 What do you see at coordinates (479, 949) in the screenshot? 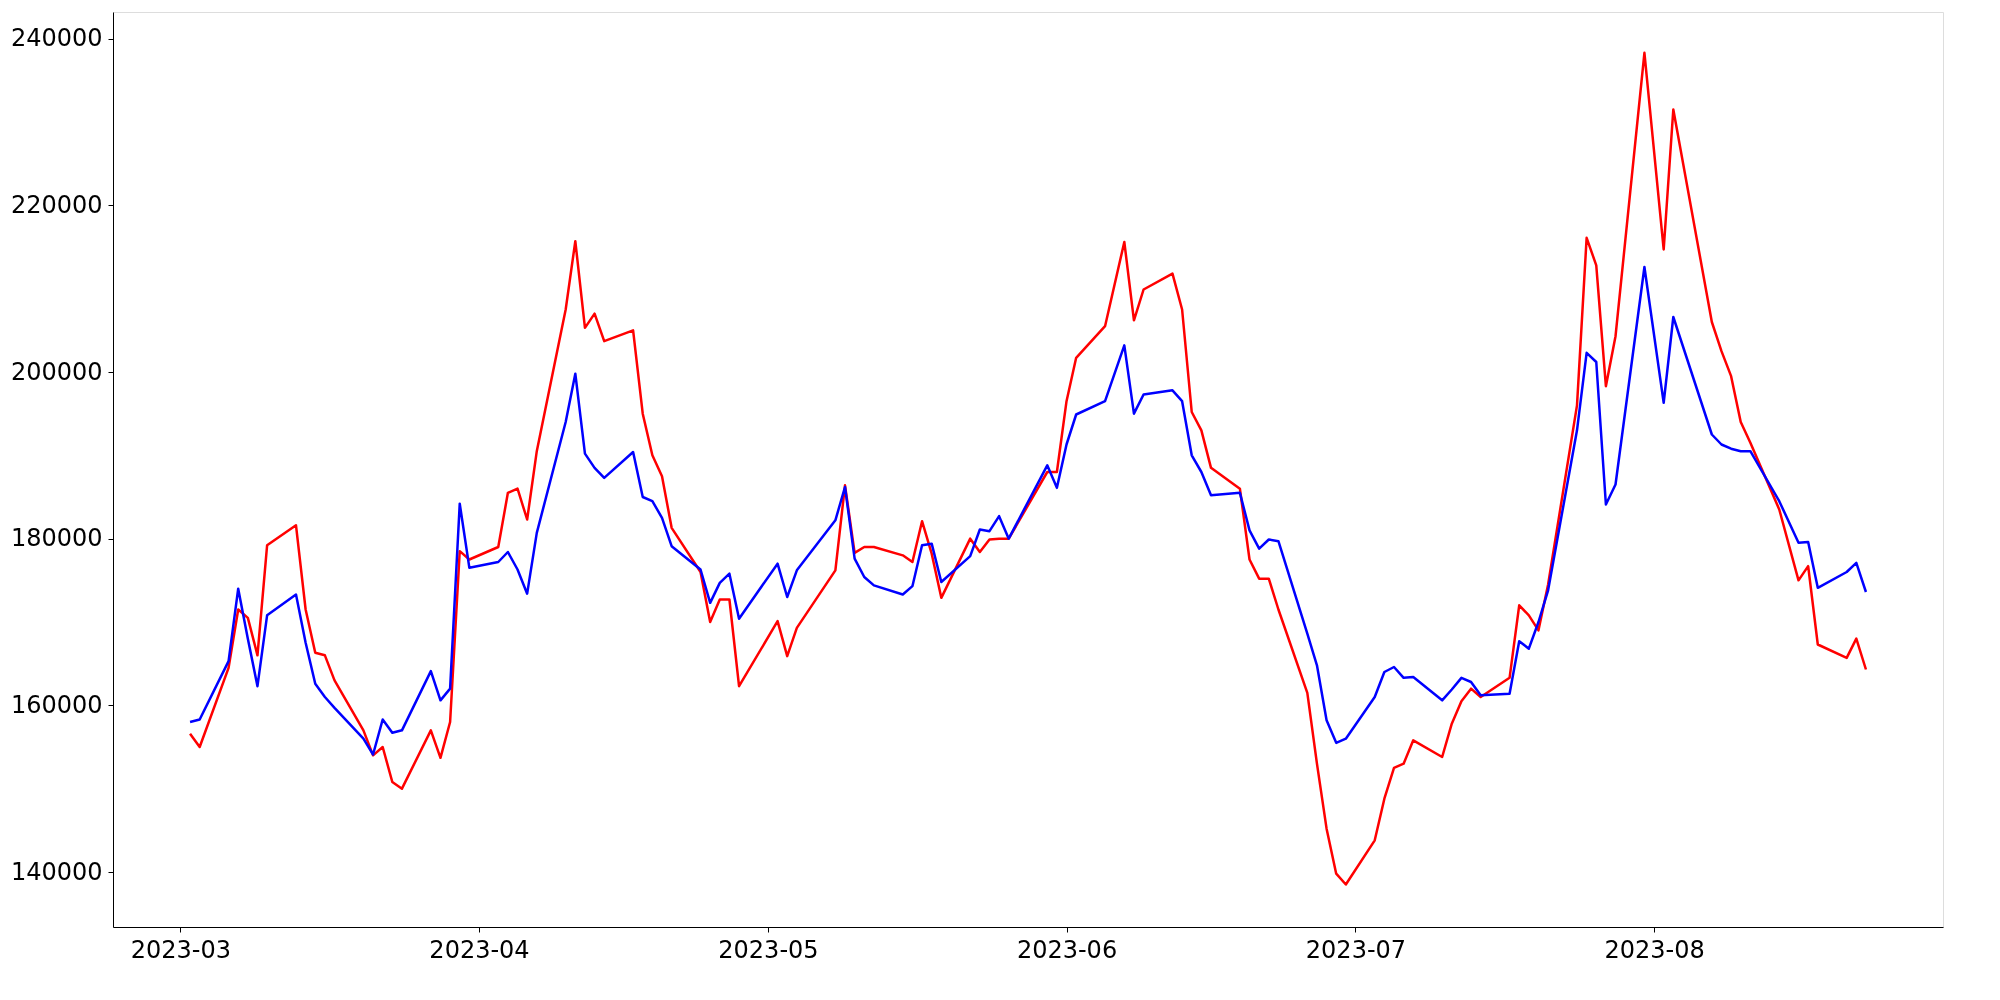
I see `x-tick-label: 2023-04` at bounding box center [479, 949].